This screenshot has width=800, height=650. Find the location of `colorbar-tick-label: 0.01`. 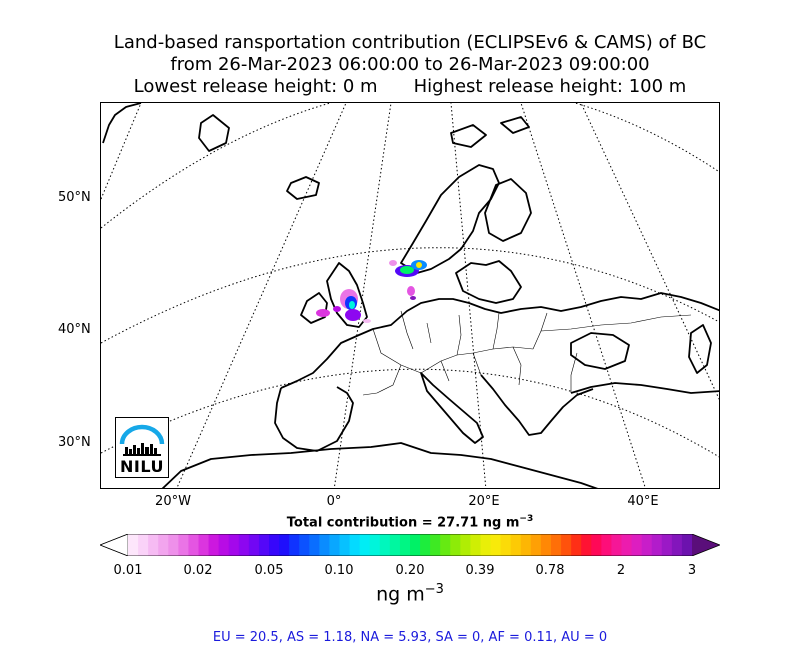

colorbar-tick-label: 0.01 is located at coordinates (128, 570).